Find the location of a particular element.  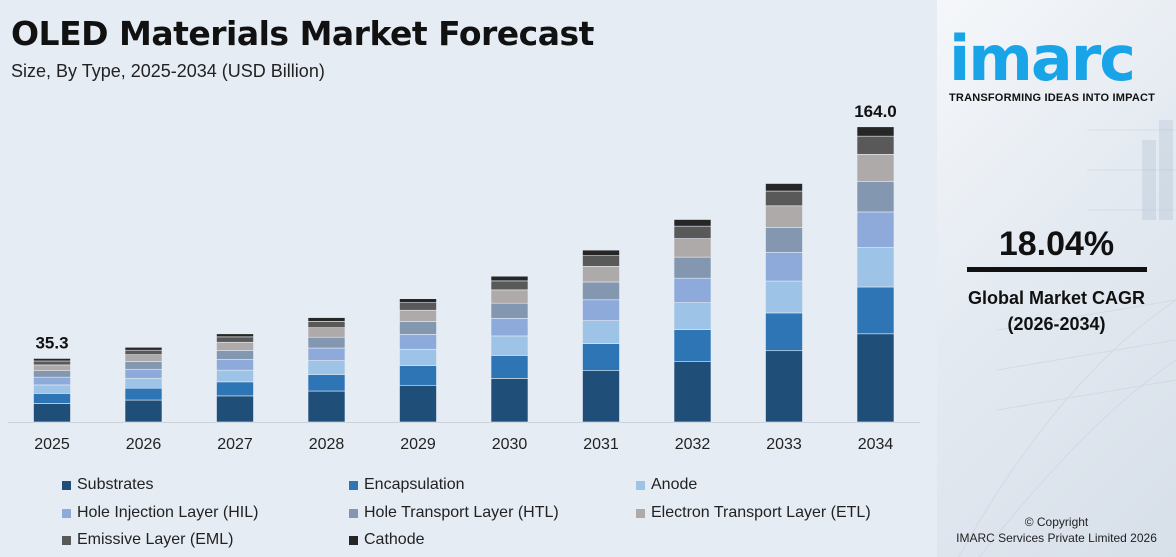

bar-segment-2032-hole-transport-layer-htl- is located at coordinates (692, 267).